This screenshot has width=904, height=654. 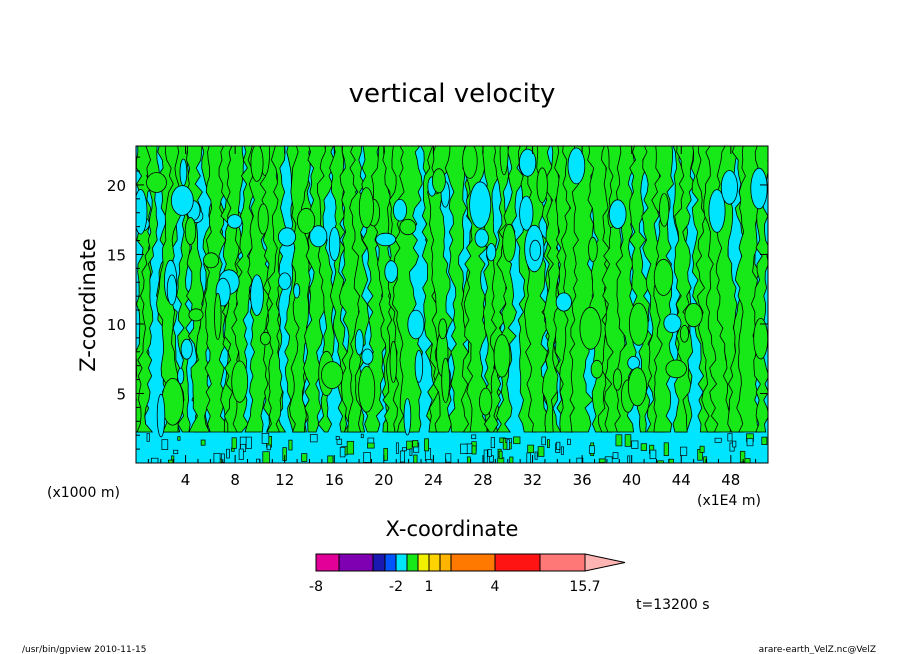 What do you see at coordinates (116, 325) in the screenshot?
I see `y-tick-label: 10` at bounding box center [116, 325].